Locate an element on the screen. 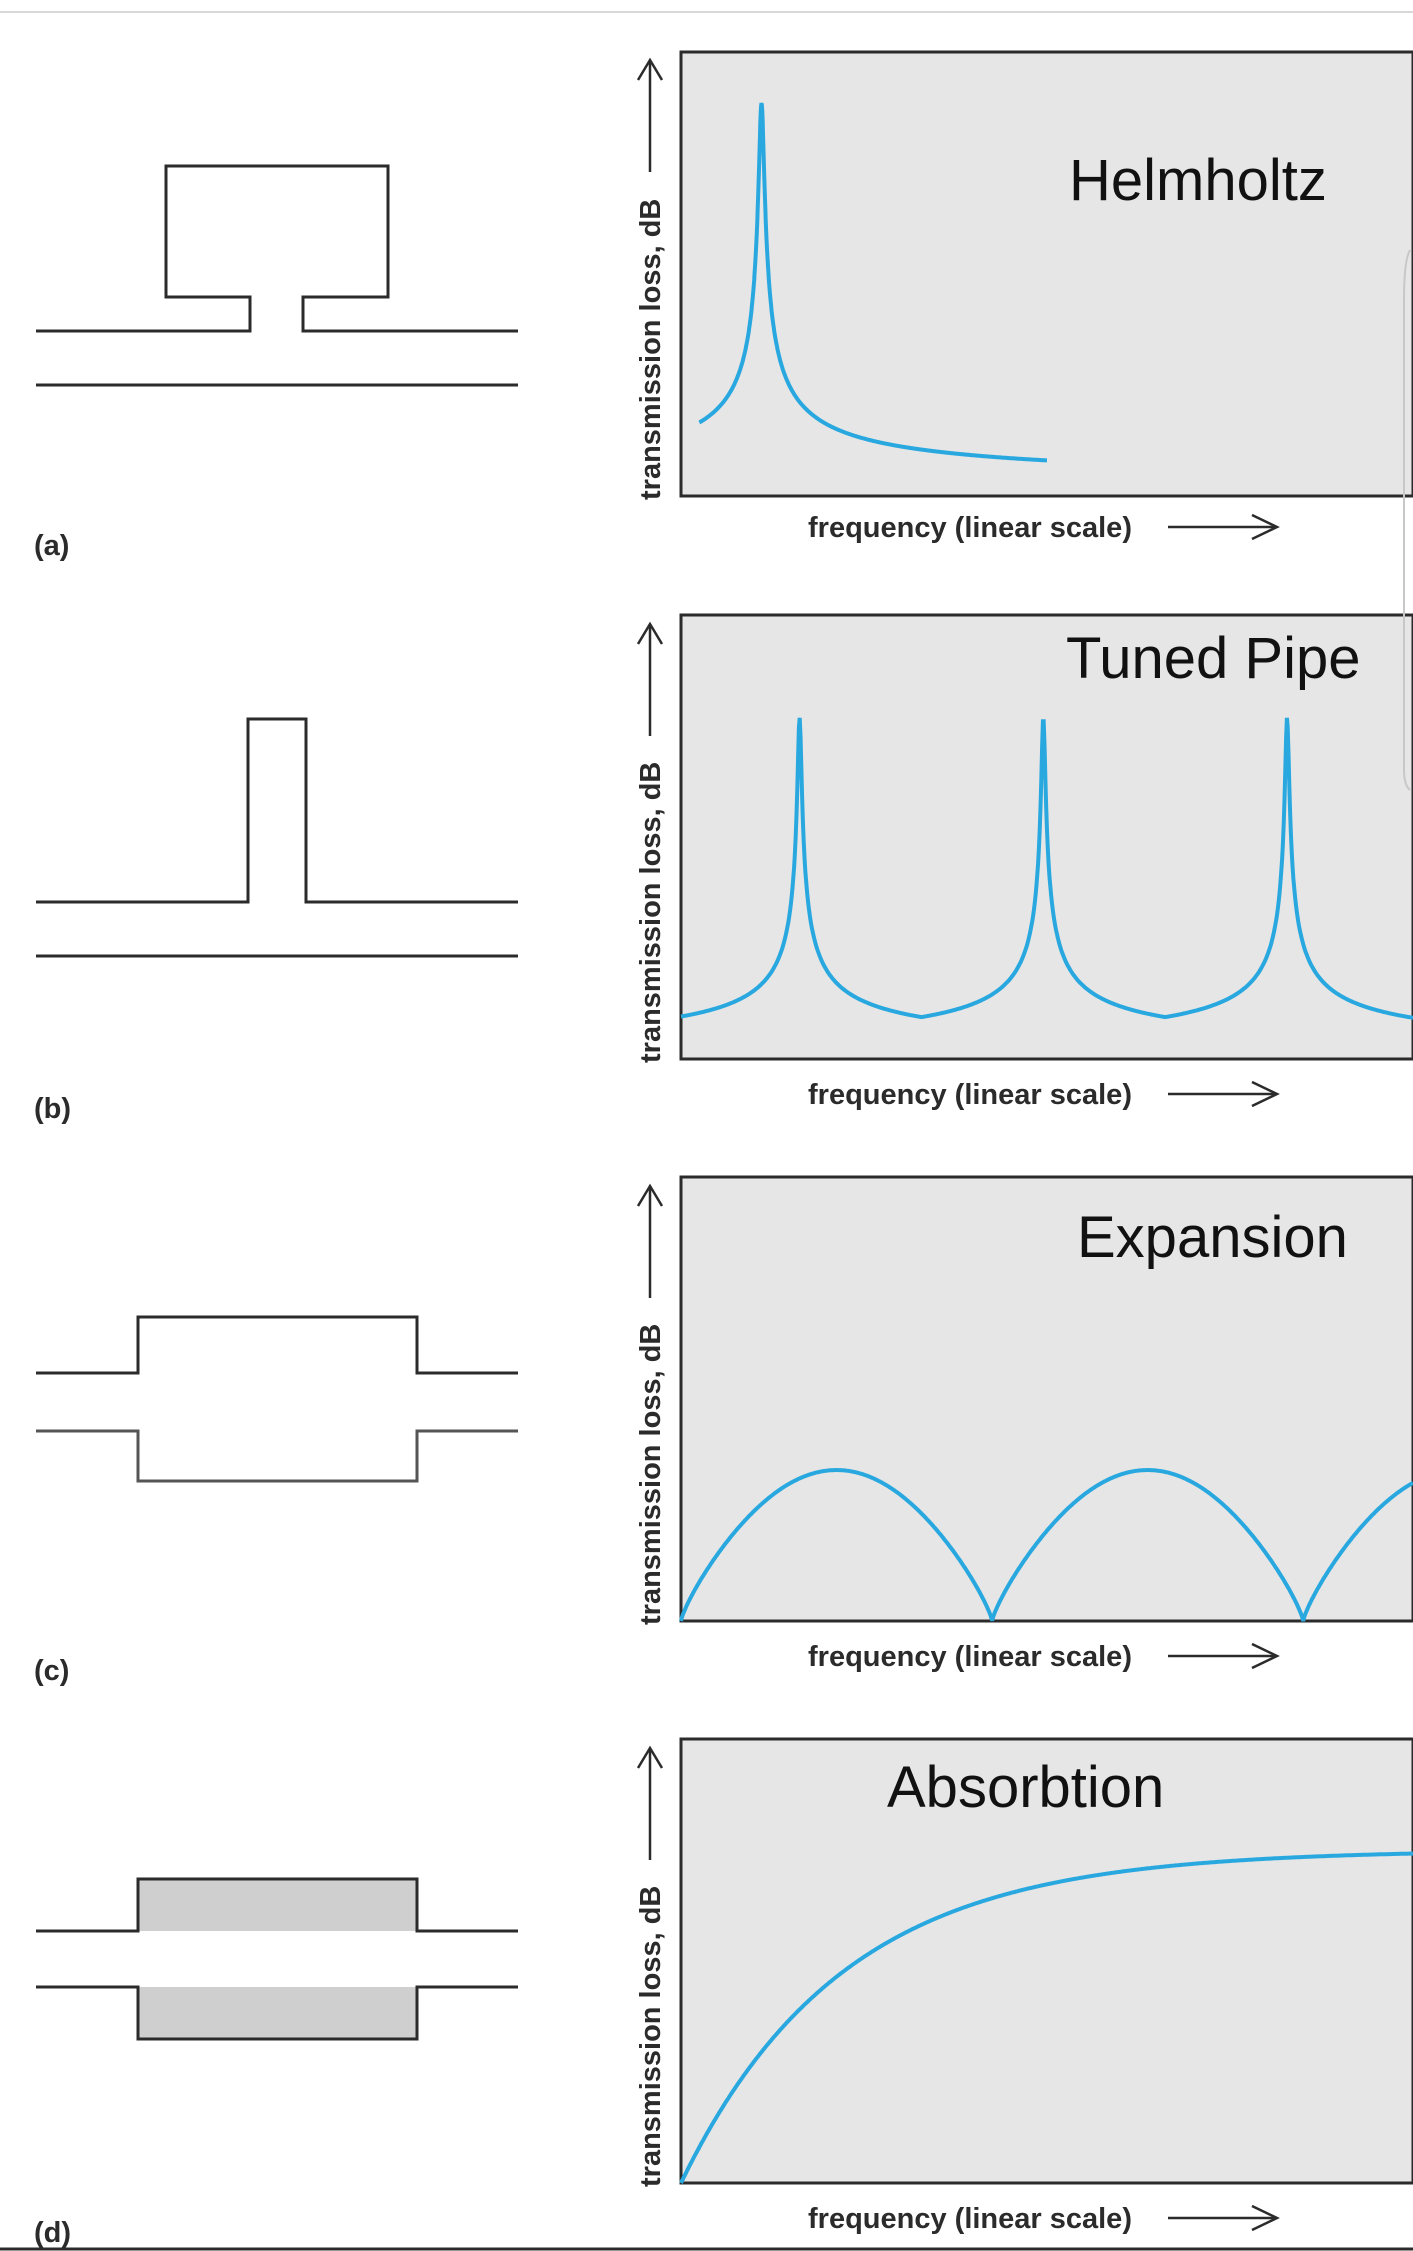  plot-title: Absorbtion is located at coordinates (1025, 1787).